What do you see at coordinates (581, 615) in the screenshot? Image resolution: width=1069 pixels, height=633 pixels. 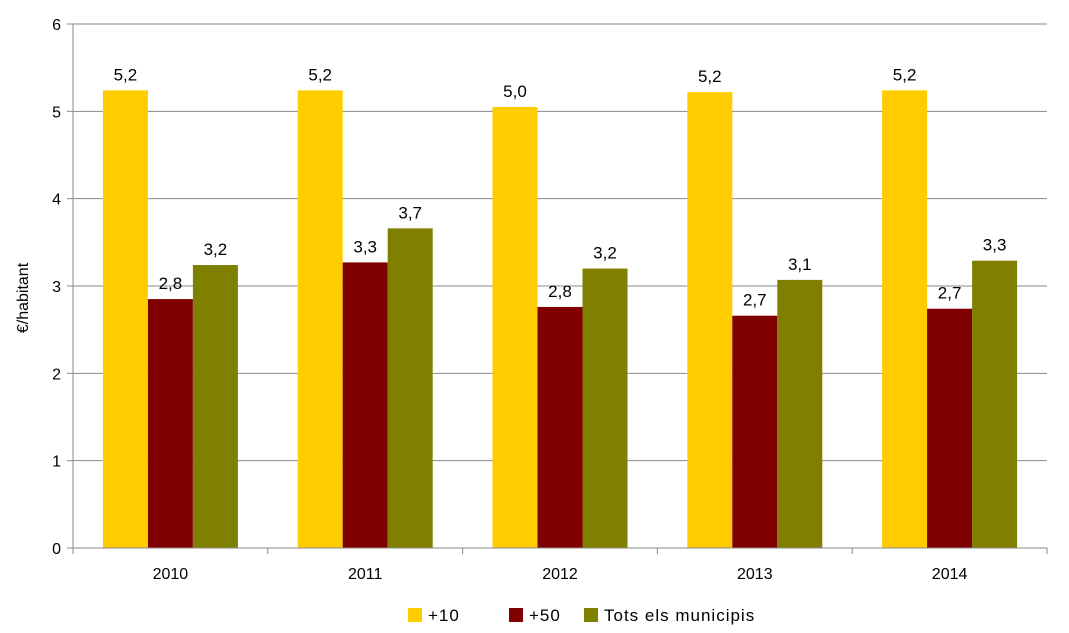 I see `legend: +10 +50 Tots els municipis` at bounding box center [581, 615].